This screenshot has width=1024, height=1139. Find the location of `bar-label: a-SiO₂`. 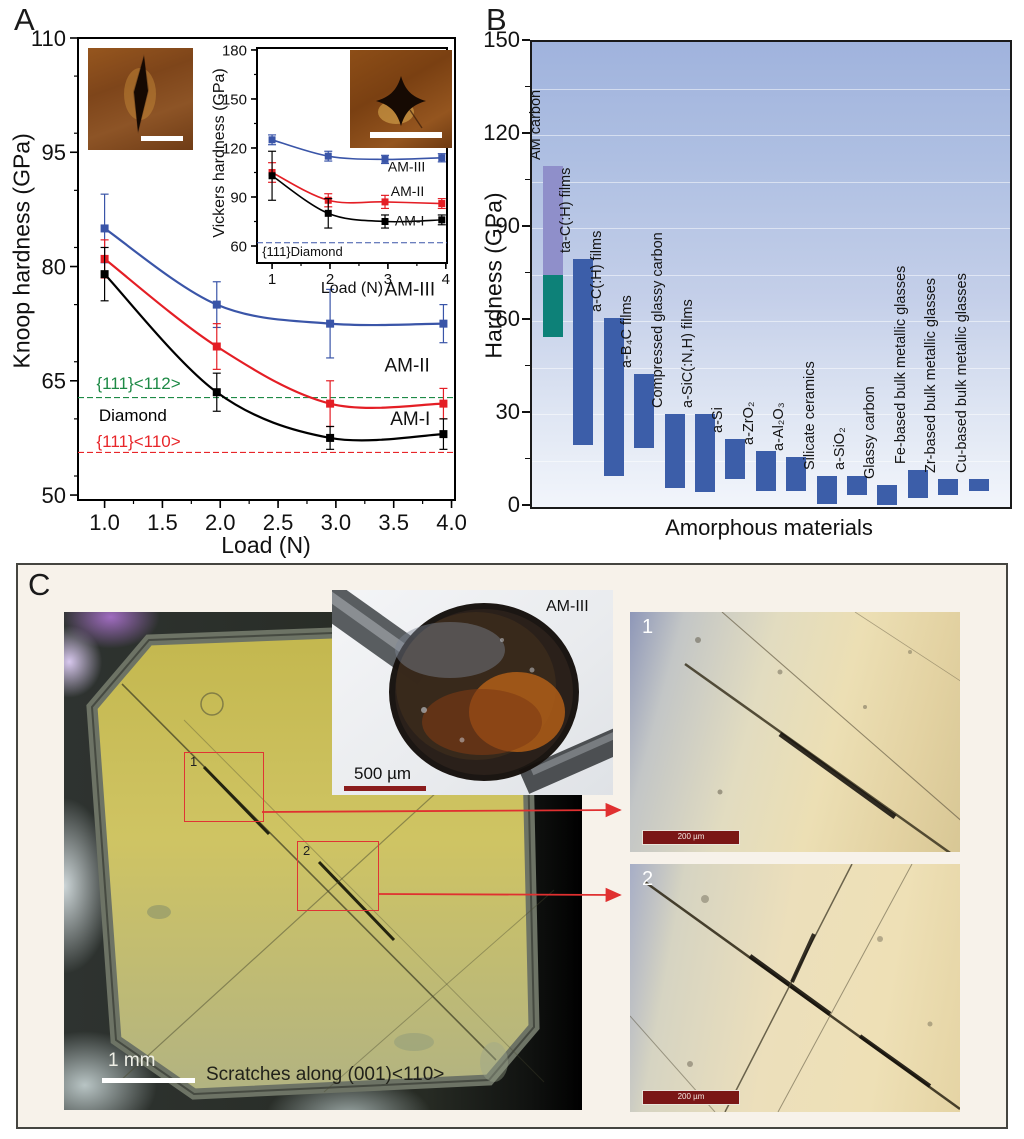

bar-label: a-SiO₂ is located at coordinates (840, 448).